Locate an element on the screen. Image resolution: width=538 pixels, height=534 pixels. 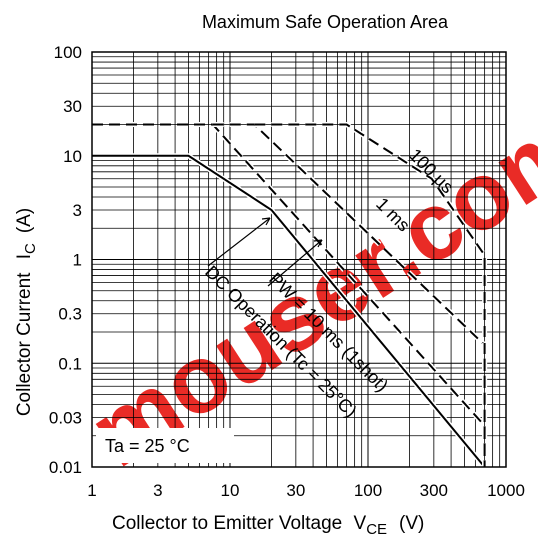
svg-text:Collector Current IC(A): Collector Current IC (A) is located at coordinates (26, 312).